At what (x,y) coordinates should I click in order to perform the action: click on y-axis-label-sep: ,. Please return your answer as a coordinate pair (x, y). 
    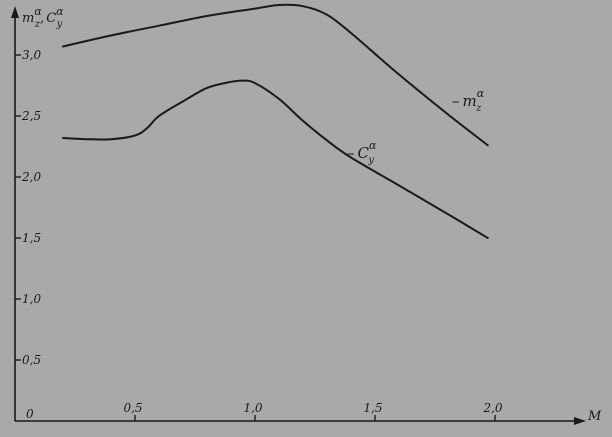
    Looking at the image, I should click on (42, 18).